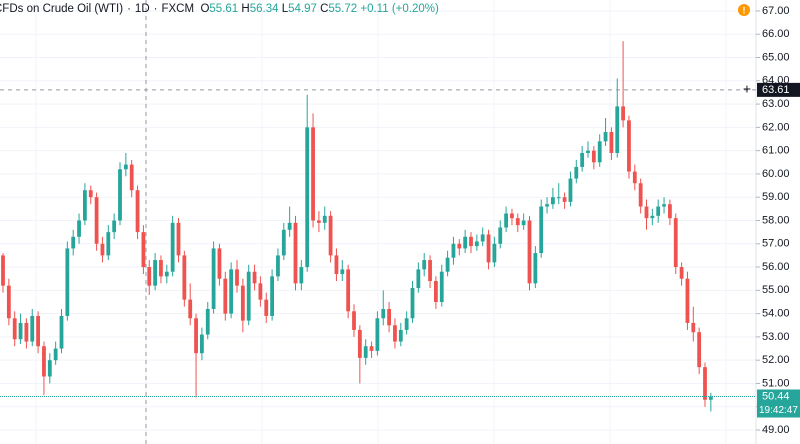 This screenshot has height=444, width=800. Describe the element at coordinates (142, 9) in the screenshot. I see `interval: 1D` at that location.